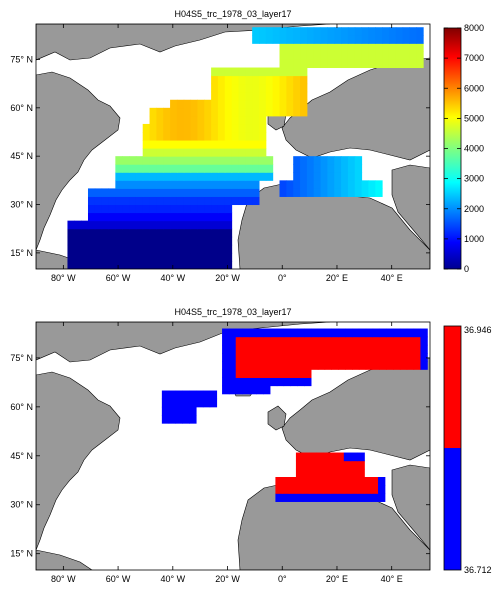 The width and height of the screenshot is (500, 600). What do you see at coordinates (392, 579) in the screenshot?
I see `x-tick-label: 40° E` at bounding box center [392, 579].